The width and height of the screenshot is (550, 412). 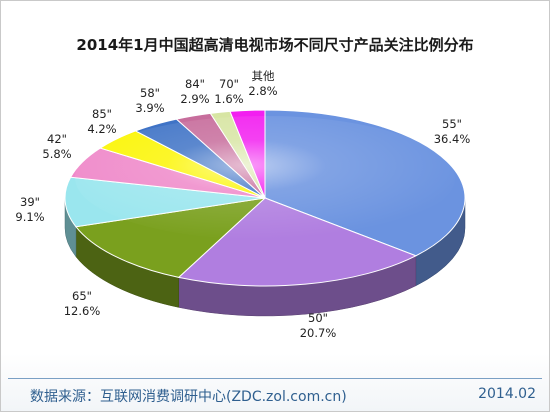 What do you see at coordinates (275, 378) in the screenshot?
I see `footer-divider` at bounding box center [275, 378].